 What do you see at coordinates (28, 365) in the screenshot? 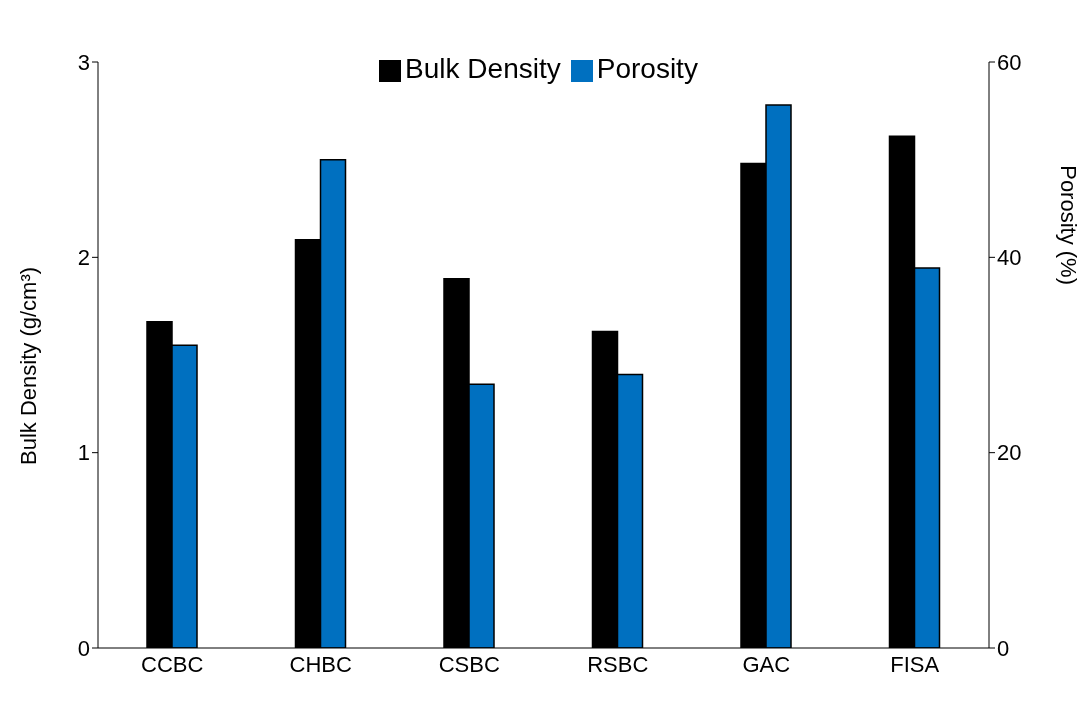
I see `y-axis-title: Bulk Density (g/cm³)` at bounding box center [28, 365].